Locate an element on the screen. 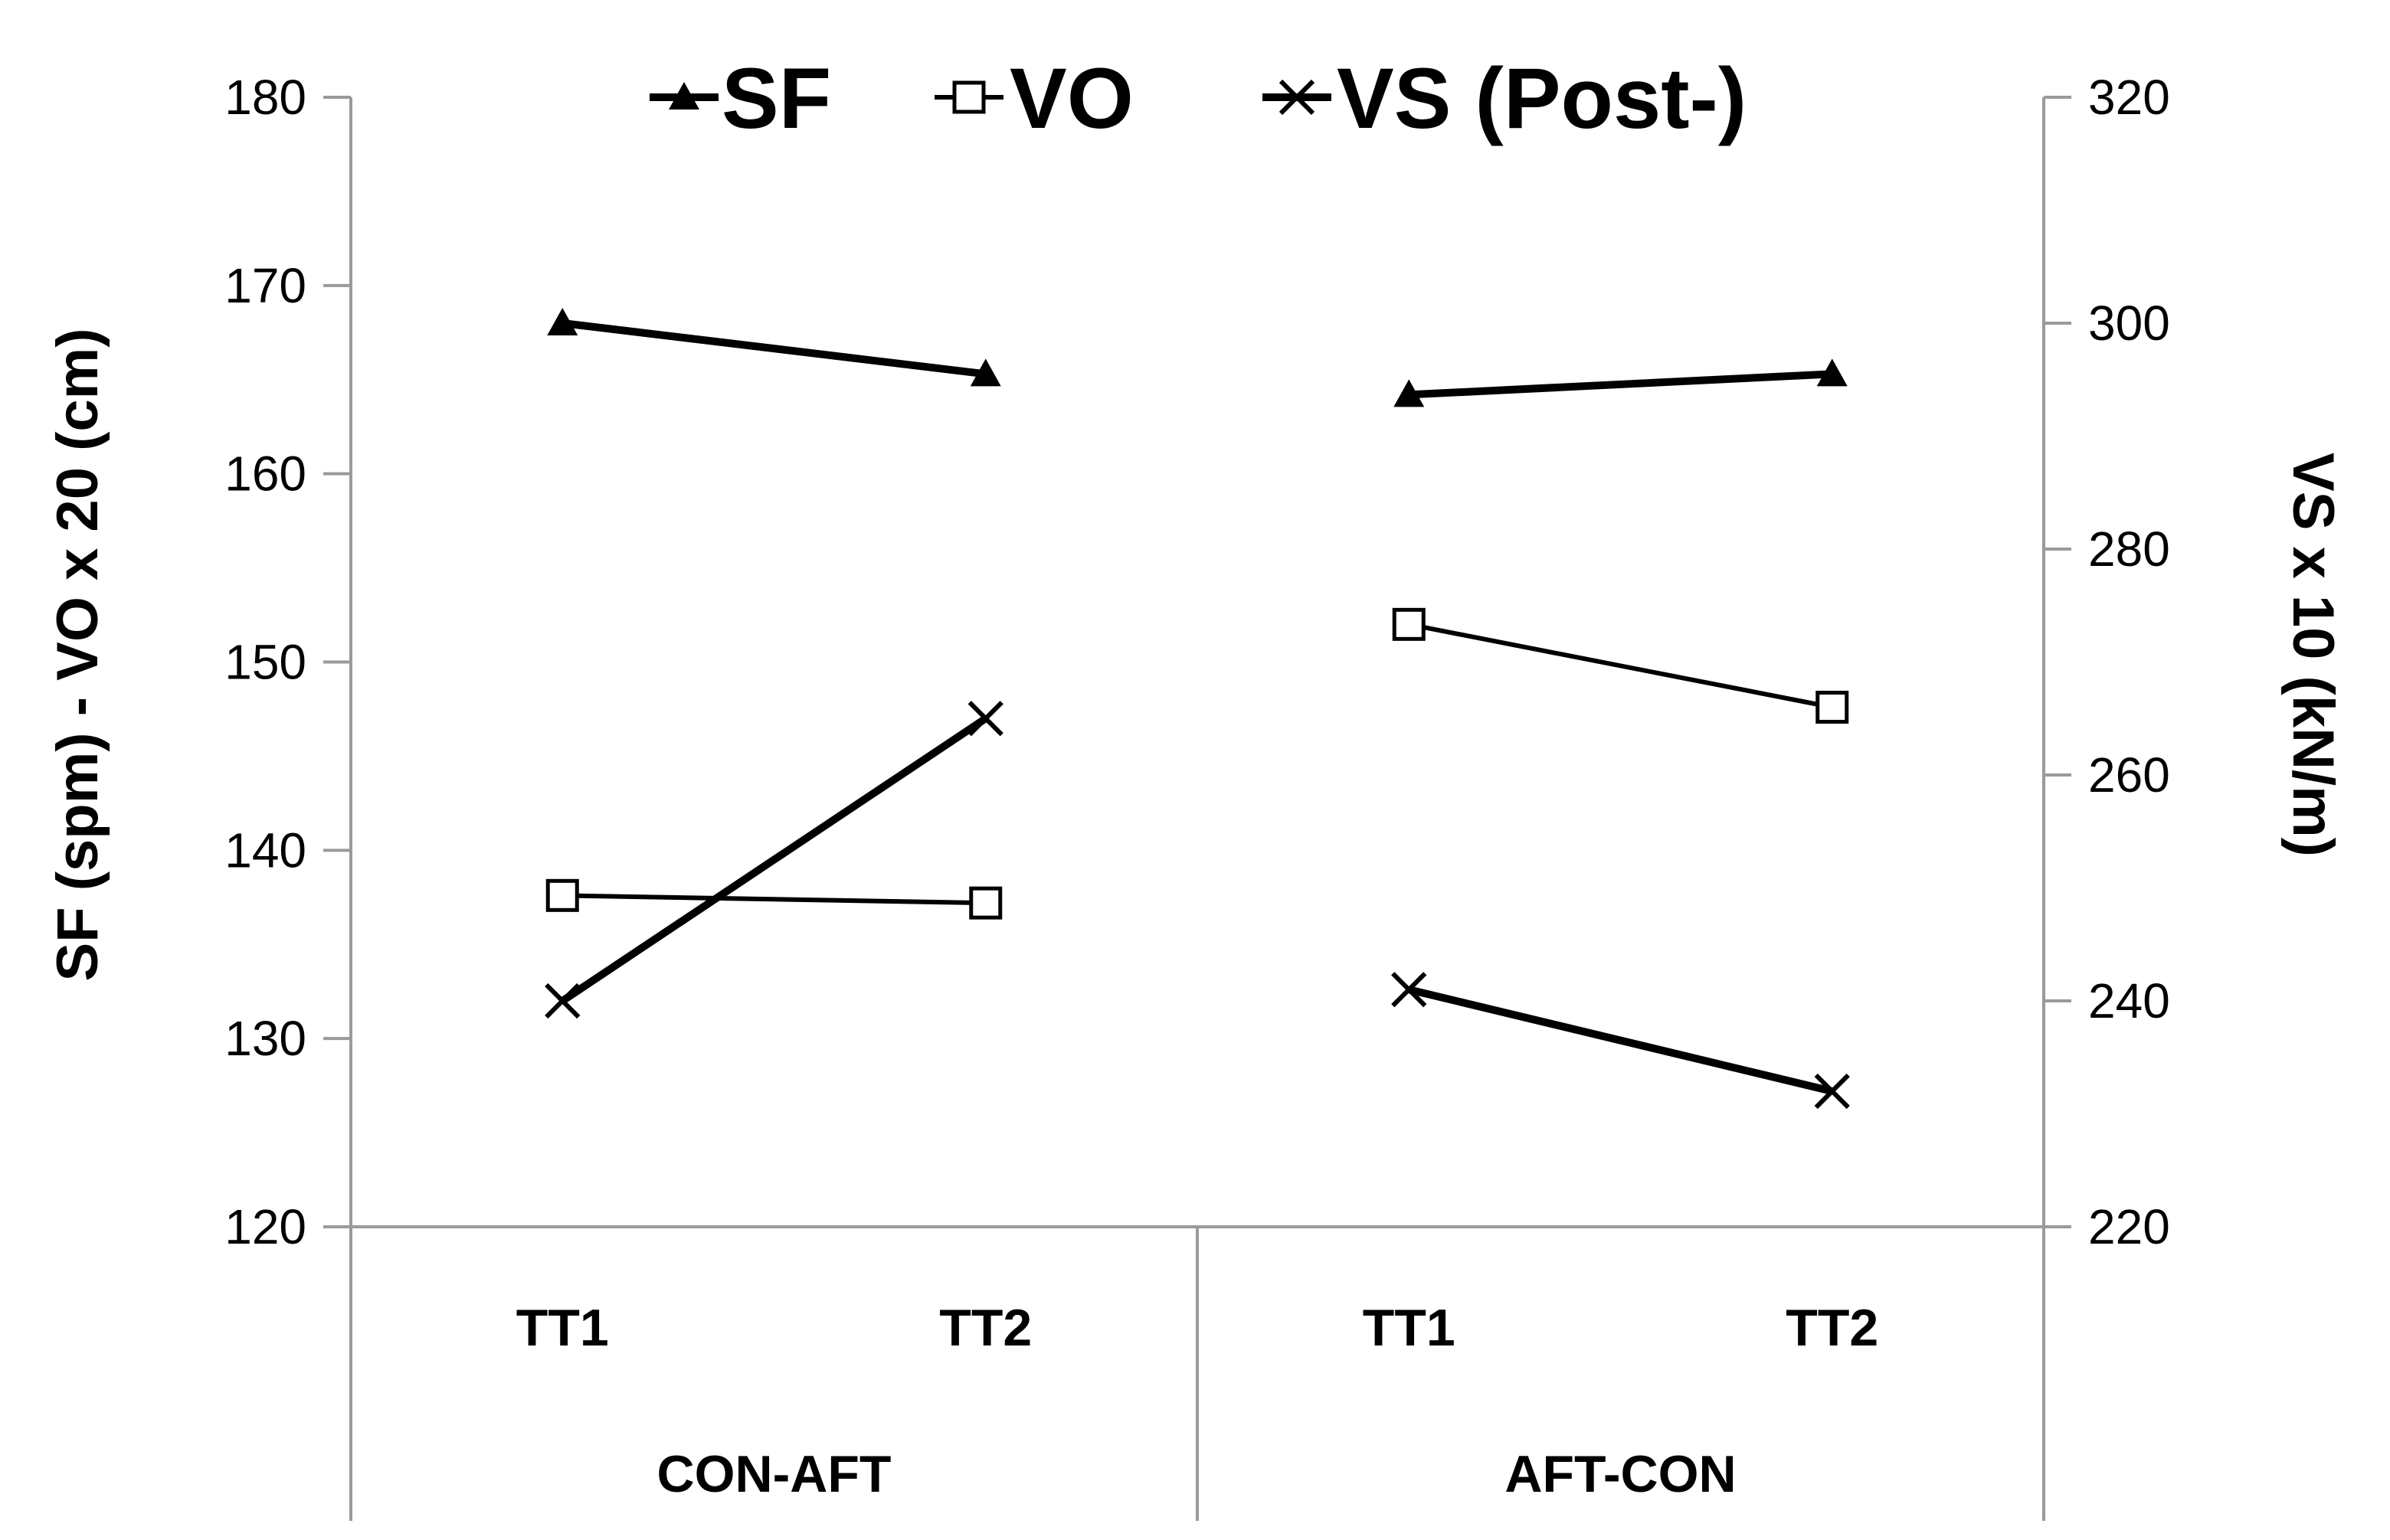 This screenshot has width=2390, height=1540. right-tick-label: 320 is located at coordinates (2129, 97).